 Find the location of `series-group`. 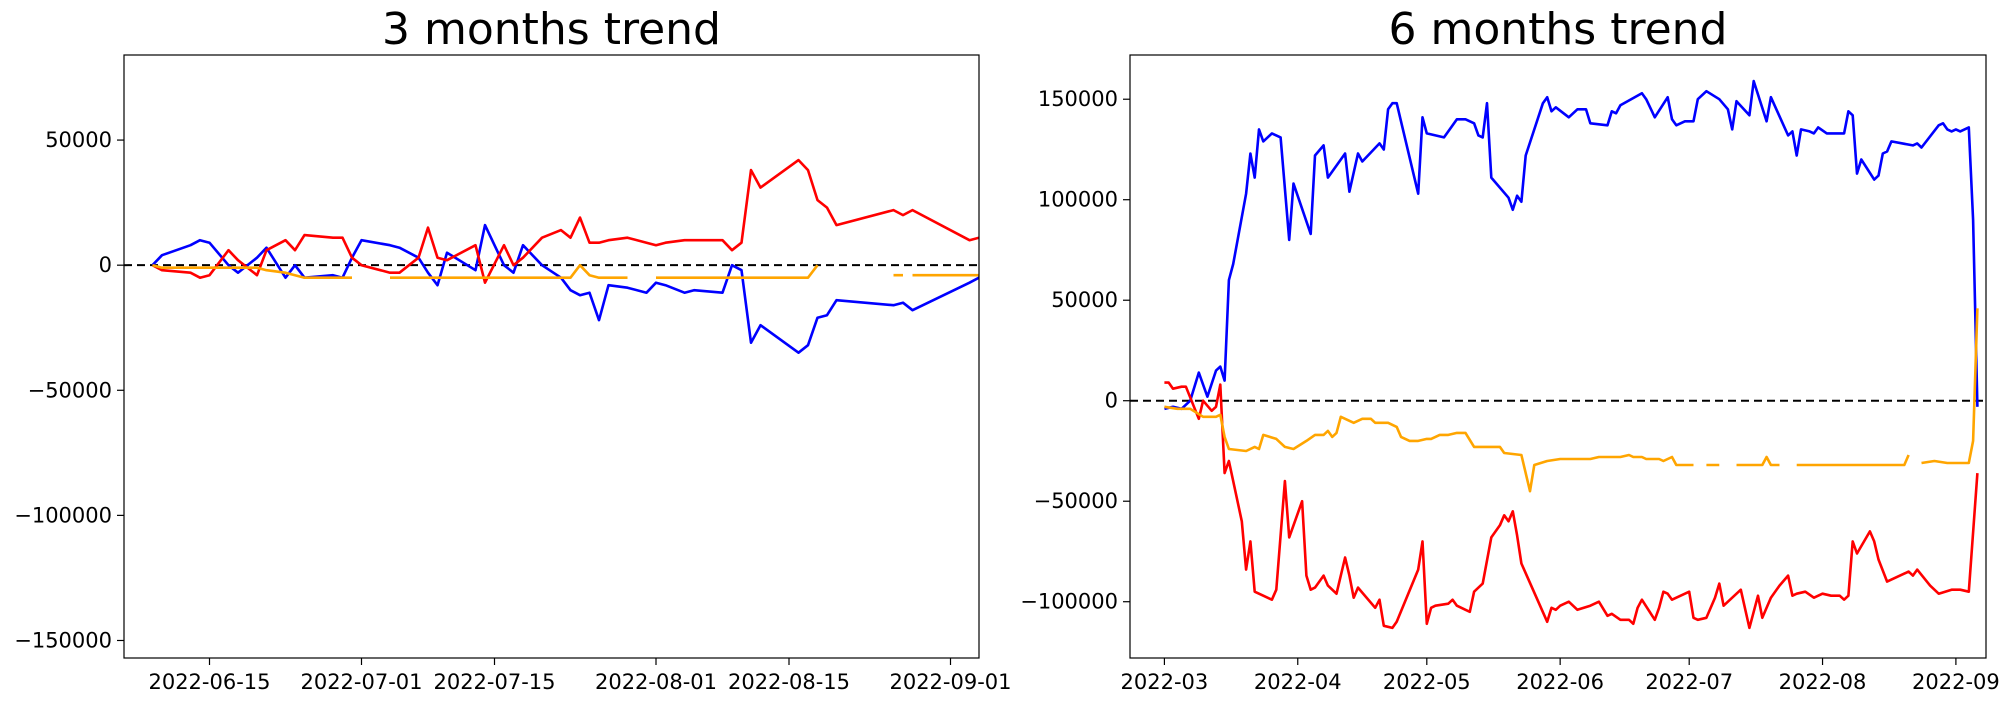

series-group is located at coordinates (565, 256).